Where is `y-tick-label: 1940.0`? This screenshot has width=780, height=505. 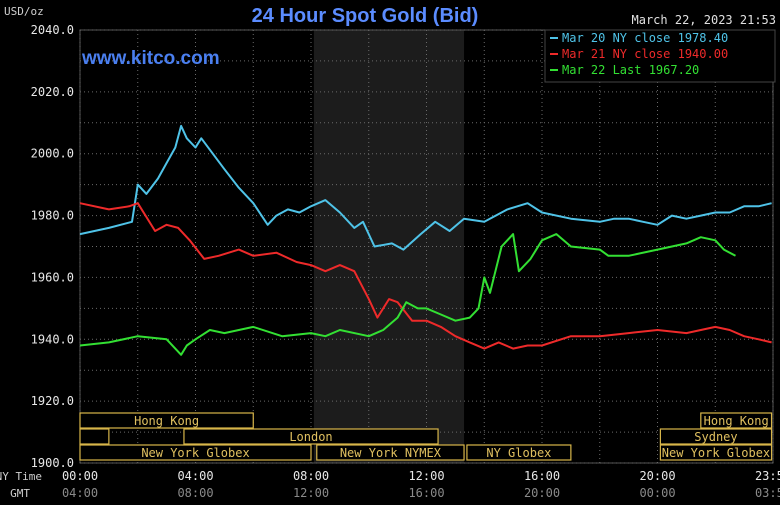 y-tick-label: 1940.0 is located at coordinates (52, 339).